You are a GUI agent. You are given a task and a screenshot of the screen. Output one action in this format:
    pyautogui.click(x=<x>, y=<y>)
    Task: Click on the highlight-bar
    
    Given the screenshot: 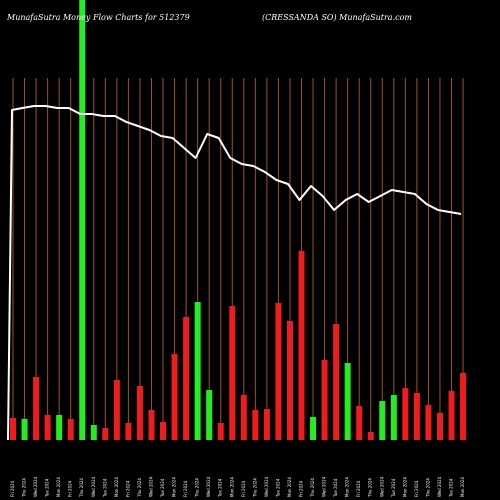 What is the action you would take?
    pyautogui.click(x=82, y=220)
    